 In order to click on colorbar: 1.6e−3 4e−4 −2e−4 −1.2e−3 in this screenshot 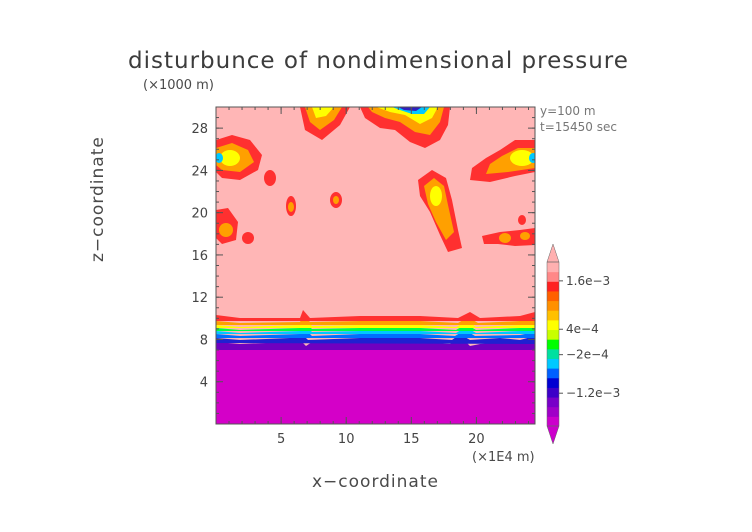, I will do `click(583, 344)`.